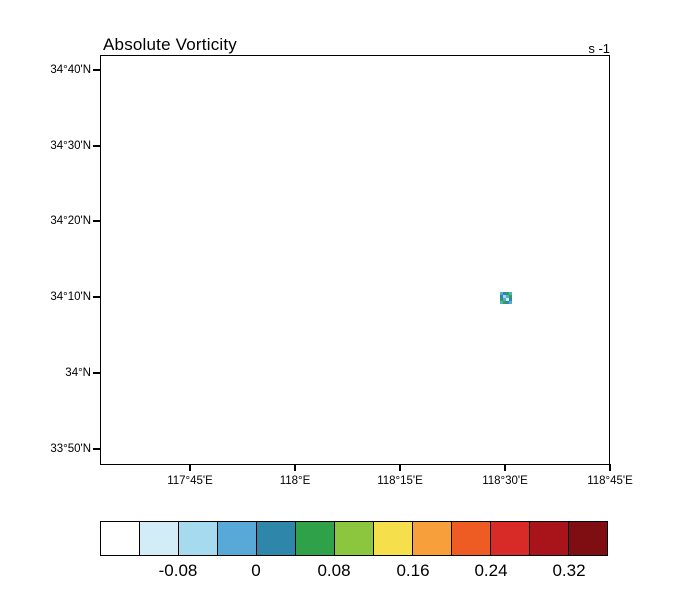 The image size is (696, 600). What do you see at coordinates (295, 481) in the screenshot?
I see `lon-label: 118°E` at bounding box center [295, 481].